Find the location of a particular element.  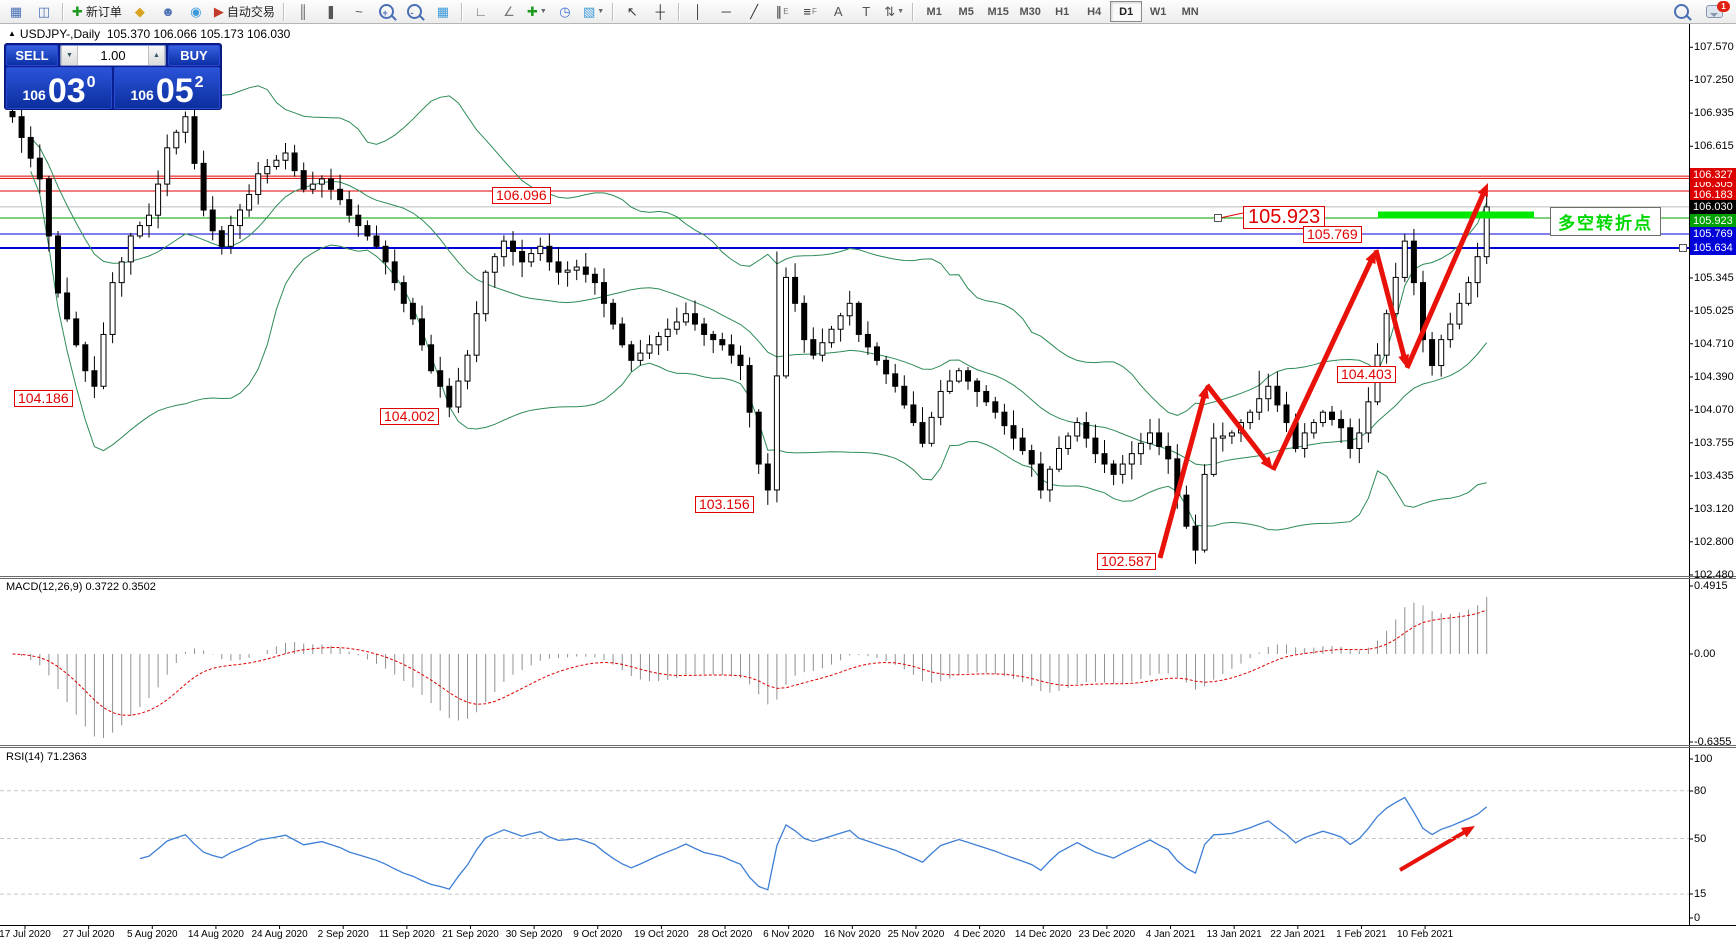

date-tick-label: 21 Sep 2020 is located at coordinates (470, 934).